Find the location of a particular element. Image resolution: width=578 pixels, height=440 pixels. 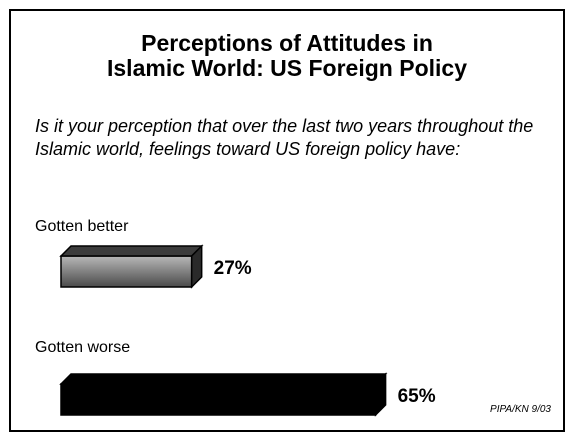

bar-better-side is located at coordinates (196, 266).